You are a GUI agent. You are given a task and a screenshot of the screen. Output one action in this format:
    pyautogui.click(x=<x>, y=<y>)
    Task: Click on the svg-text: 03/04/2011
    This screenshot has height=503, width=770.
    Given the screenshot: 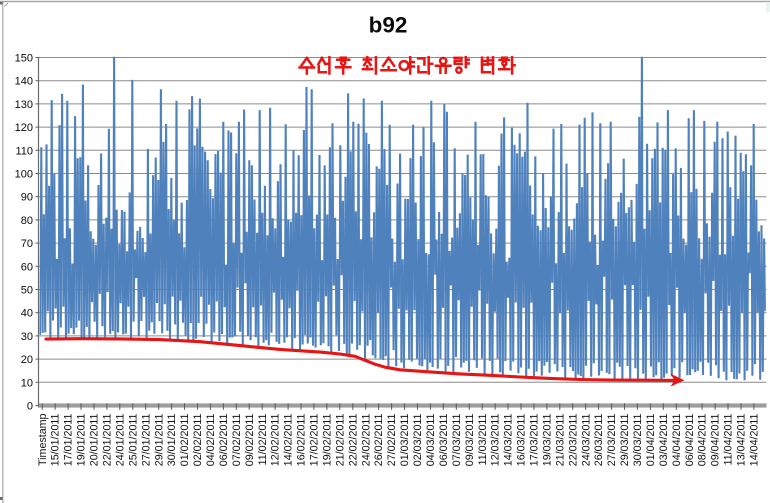 What is the action you would take?
    pyautogui.click(x=664, y=439)
    